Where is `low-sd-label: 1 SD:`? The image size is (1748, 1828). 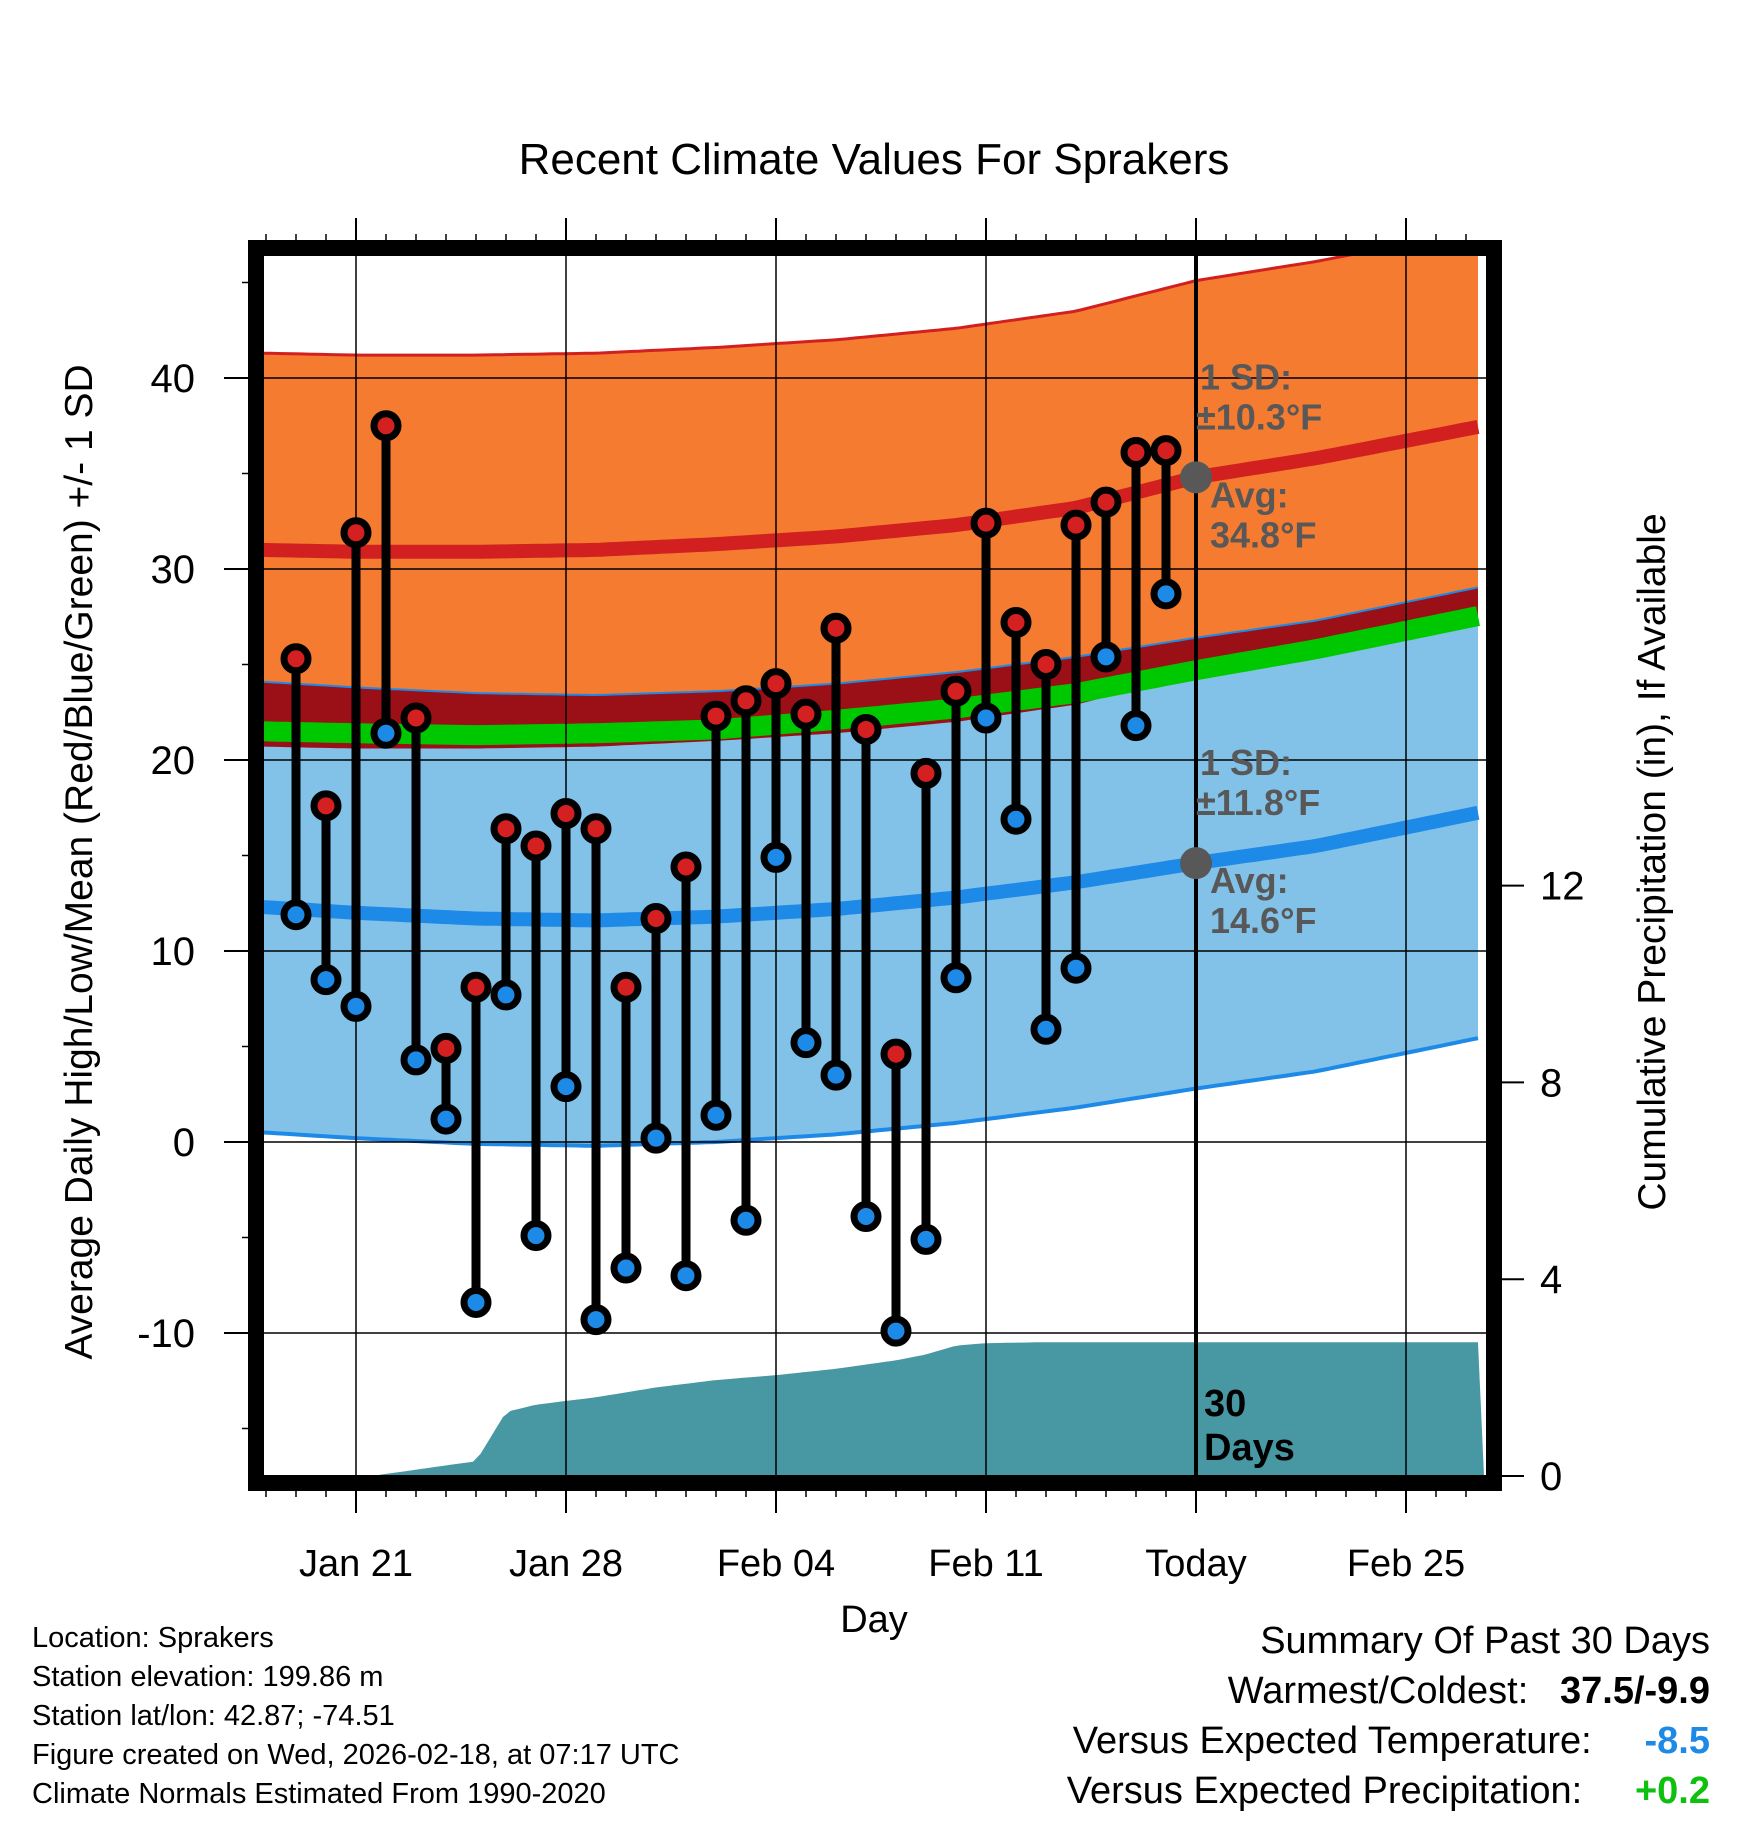 low-sd-label: 1 SD: is located at coordinates (1246, 762).